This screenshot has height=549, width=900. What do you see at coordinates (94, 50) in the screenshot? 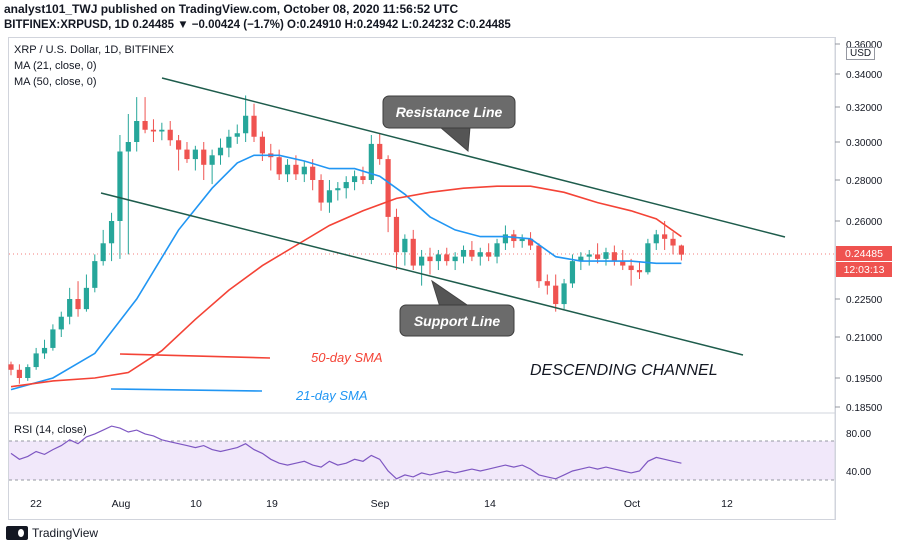
I see `symbol-legend: XRP / U.S. Dollar, 1D, BITFINEX` at bounding box center [94, 50].